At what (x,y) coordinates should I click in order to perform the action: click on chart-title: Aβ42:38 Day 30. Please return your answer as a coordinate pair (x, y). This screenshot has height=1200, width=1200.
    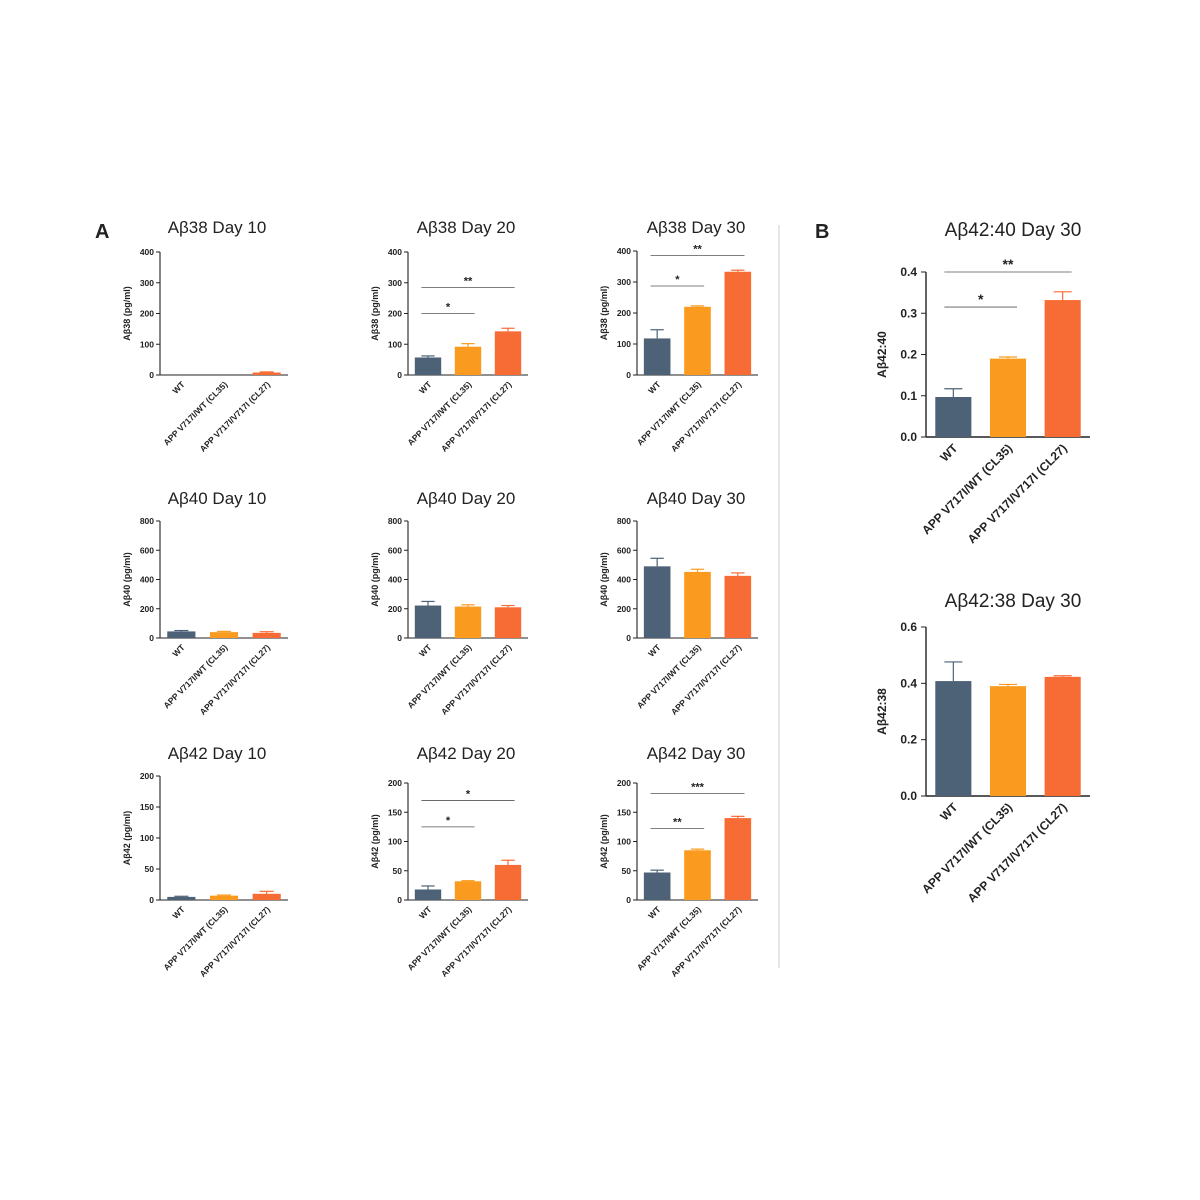
    Looking at the image, I should click on (1013, 601).